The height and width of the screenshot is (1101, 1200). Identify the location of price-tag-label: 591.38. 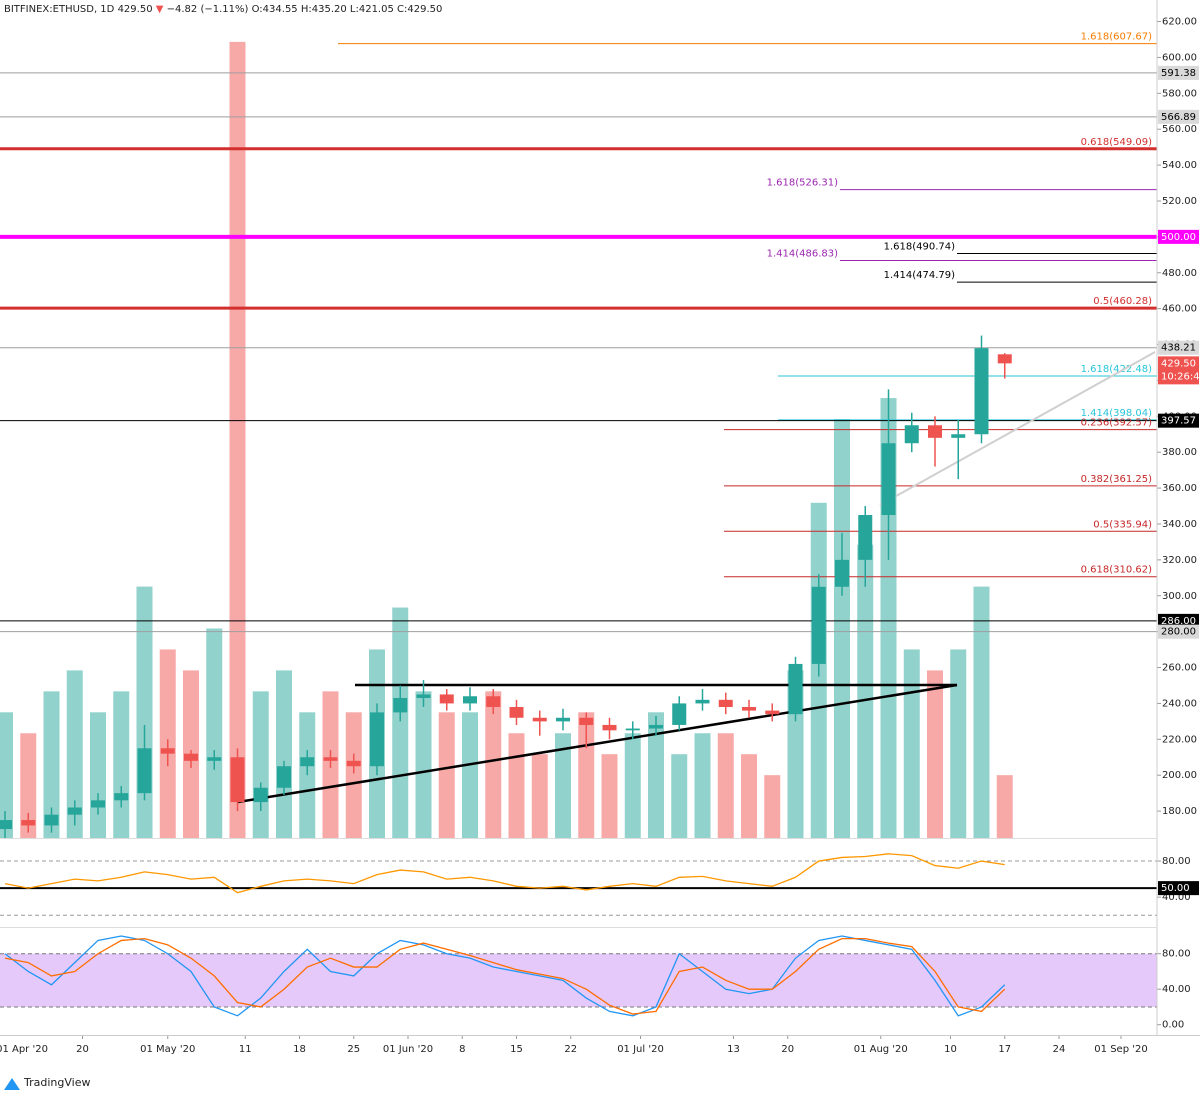
(1178, 73).